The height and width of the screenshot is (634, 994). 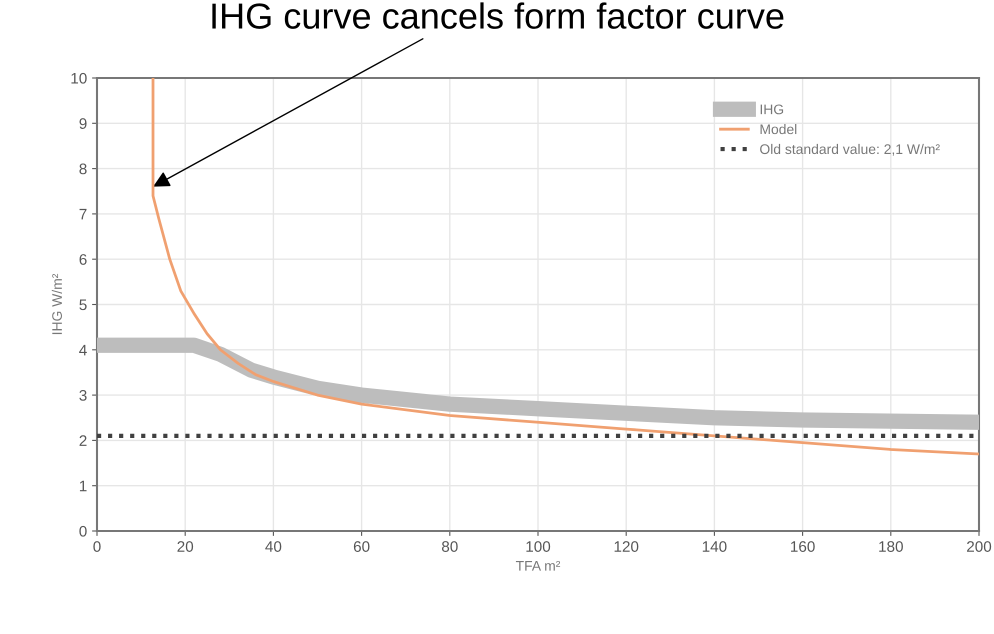 What do you see at coordinates (83, 168) in the screenshot?
I see `y-tick-label: 8` at bounding box center [83, 168].